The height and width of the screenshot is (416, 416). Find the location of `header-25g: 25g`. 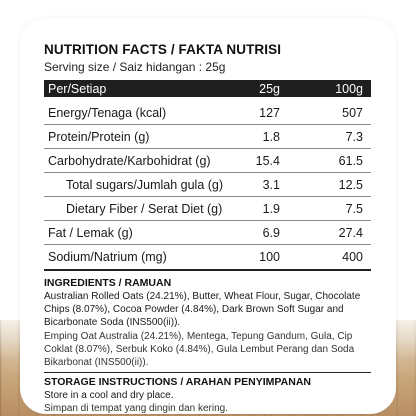

header-25g: 25g is located at coordinates (269, 88).